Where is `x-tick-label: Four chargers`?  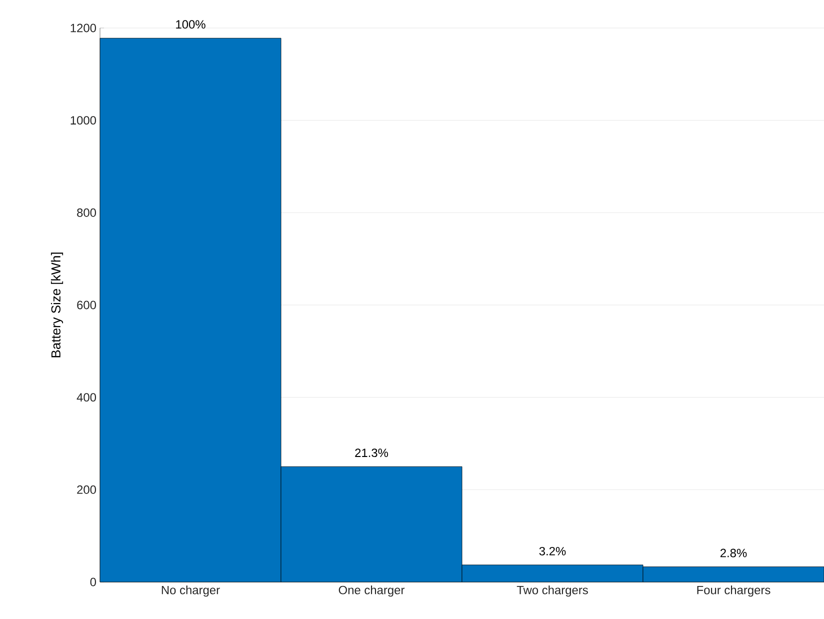
x-tick-label: Four chargers is located at coordinates (733, 591).